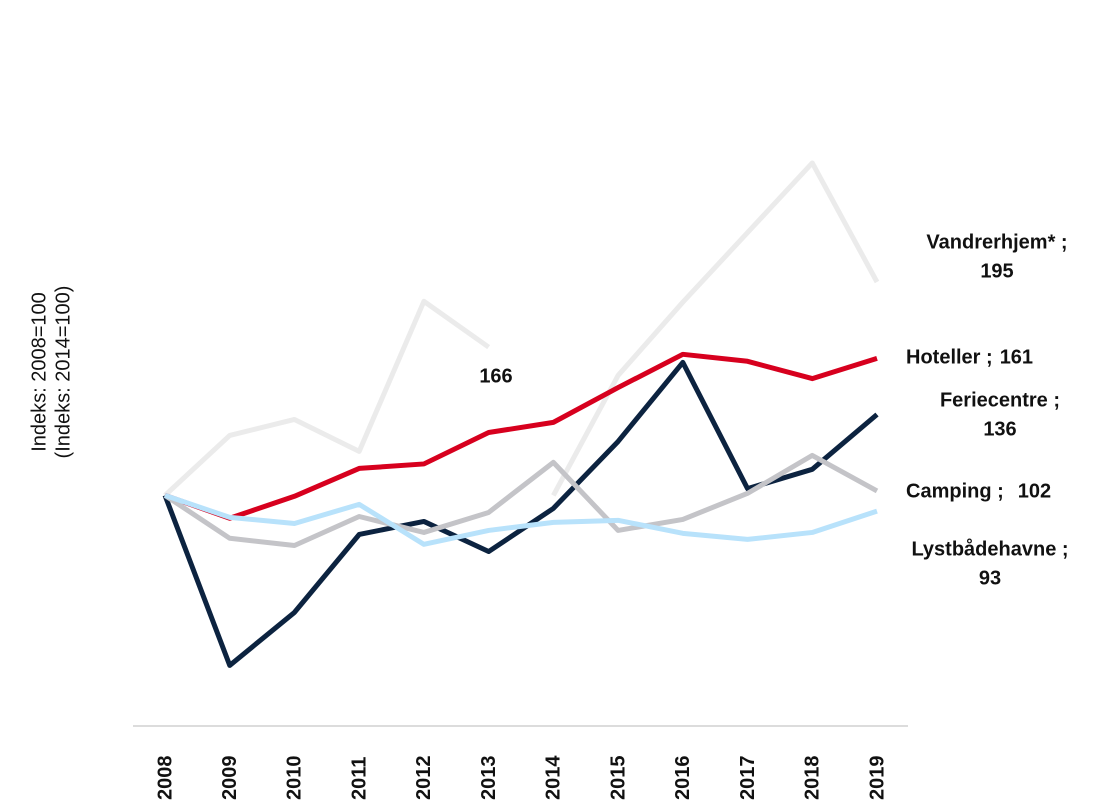  Describe the element at coordinates (489, 778) in the screenshot. I see `x-tick-label: 2013` at that location.